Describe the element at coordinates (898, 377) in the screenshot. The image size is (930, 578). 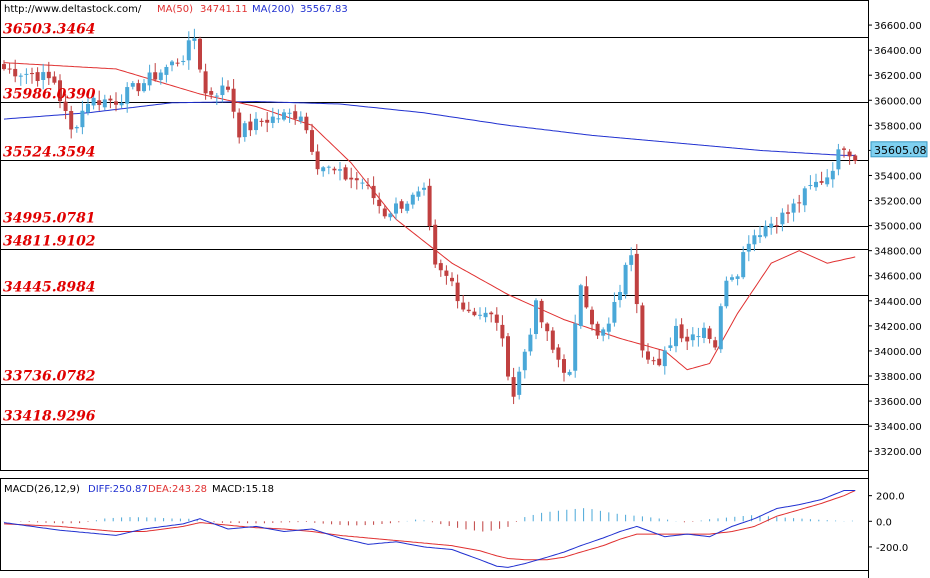
I see `price-tick-label: 33800.00` at that location.